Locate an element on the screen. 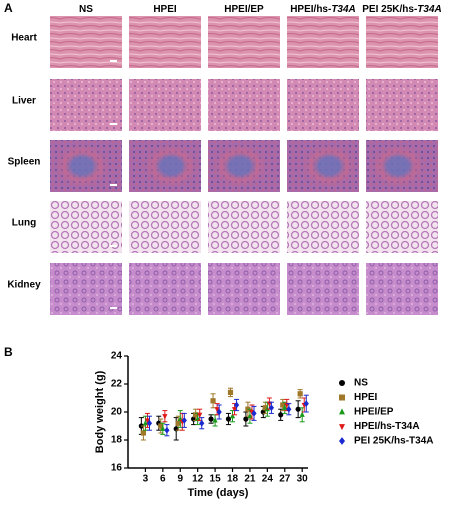 The width and height of the screenshot is (455, 505). x-tick-label: 12 is located at coordinates (198, 479).